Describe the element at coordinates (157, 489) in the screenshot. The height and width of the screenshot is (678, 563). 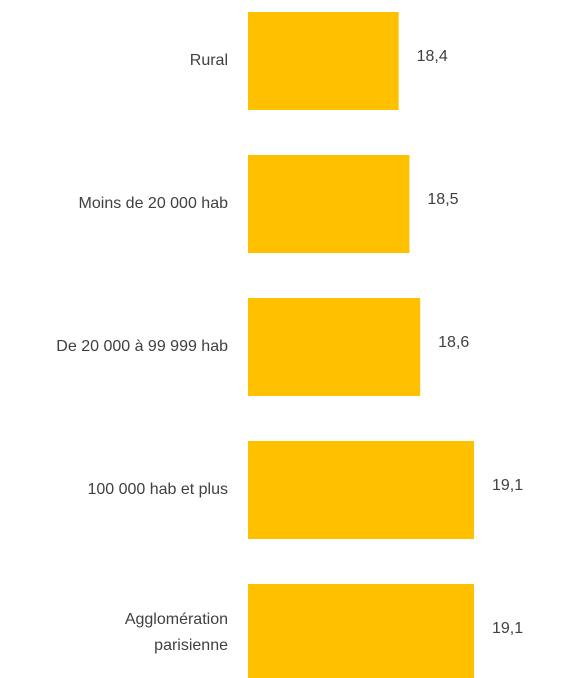
I see `category-label: 100 000 hab et plus` at that location.